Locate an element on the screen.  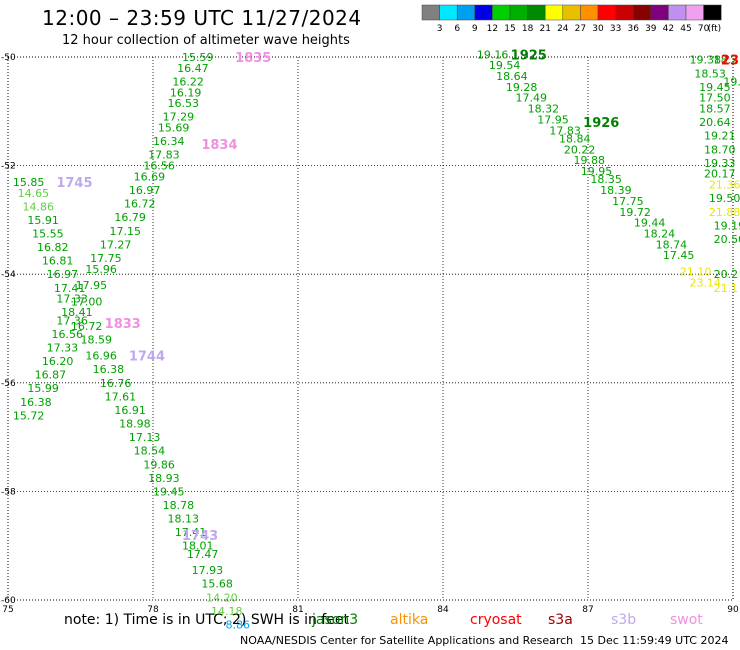
lon-tick-label: 90 is located at coordinates (733, 610).